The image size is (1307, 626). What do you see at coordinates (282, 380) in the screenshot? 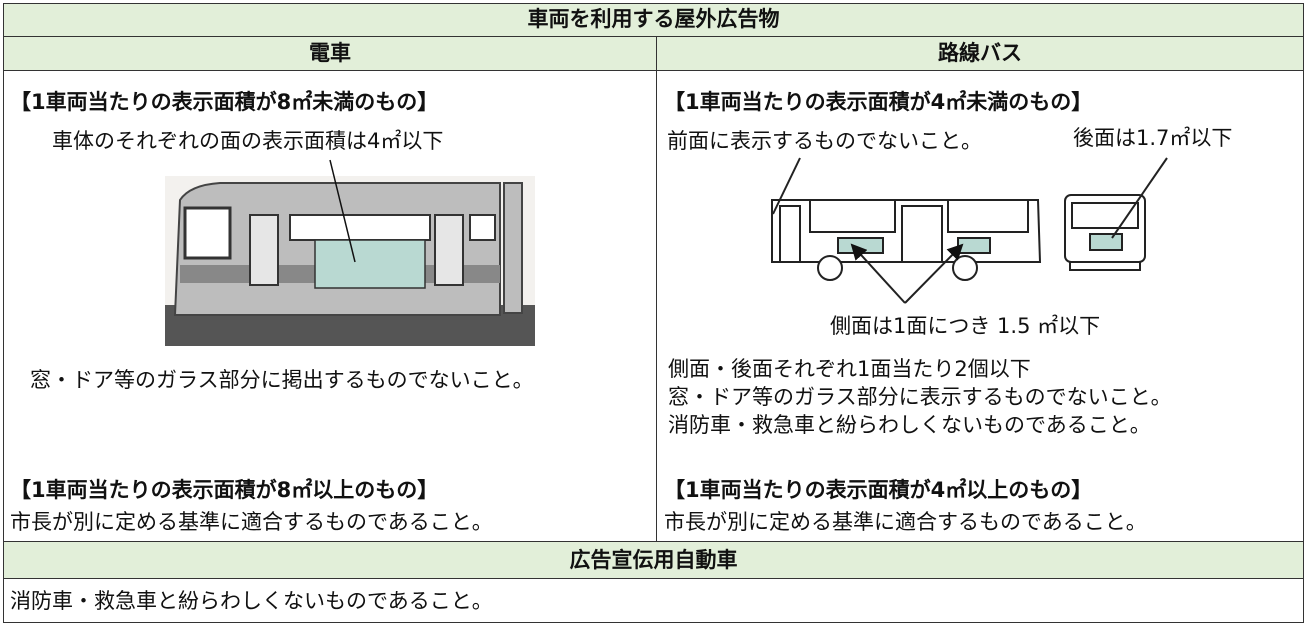
I see `note: 窓・ドア等のガラス部分に掲出するものでないこと。` at bounding box center [282, 380].